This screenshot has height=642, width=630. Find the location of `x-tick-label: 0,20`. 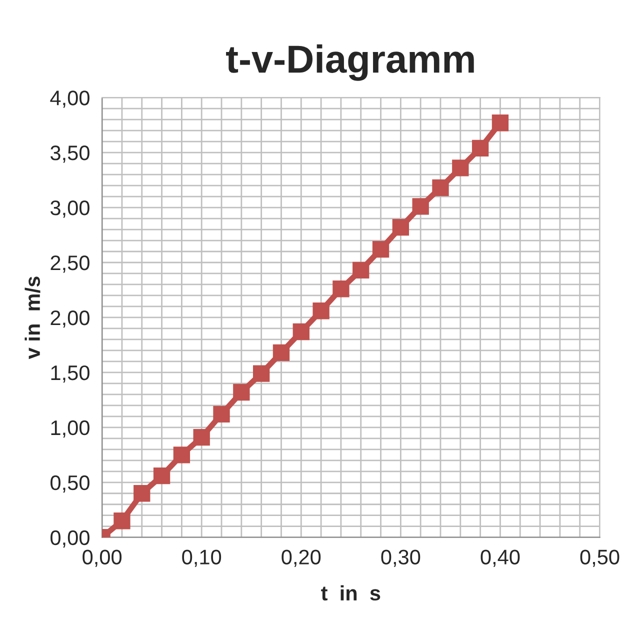

x-tick-label: 0,20 is located at coordinates (301, 558).